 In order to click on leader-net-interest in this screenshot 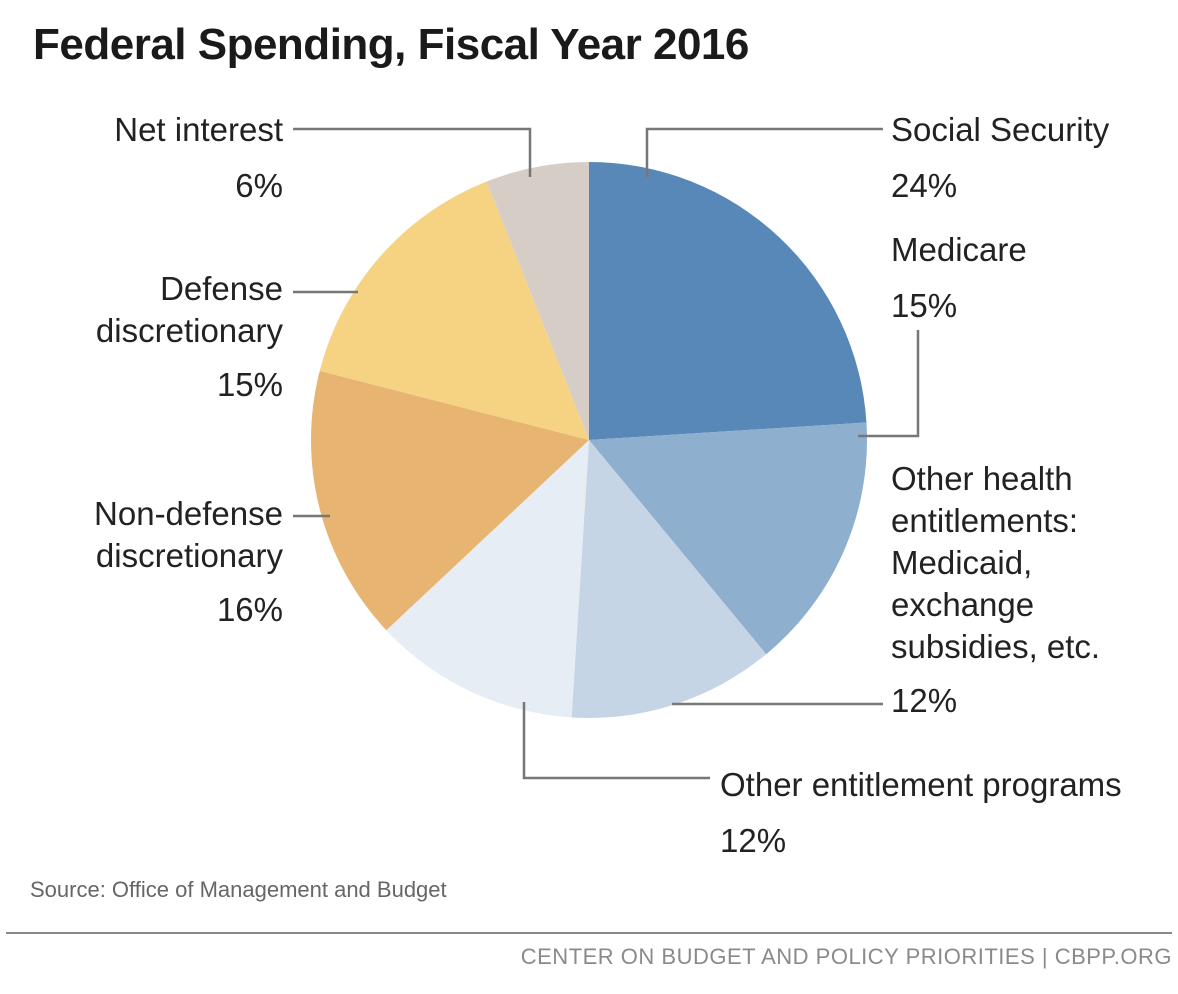, I will do `click(412, 152)`.